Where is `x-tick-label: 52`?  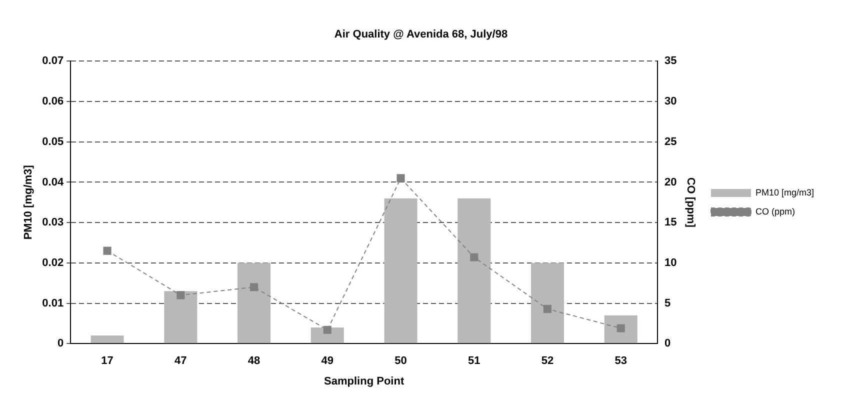 x-tick-label: 52 is located at coordinates (547, 361).